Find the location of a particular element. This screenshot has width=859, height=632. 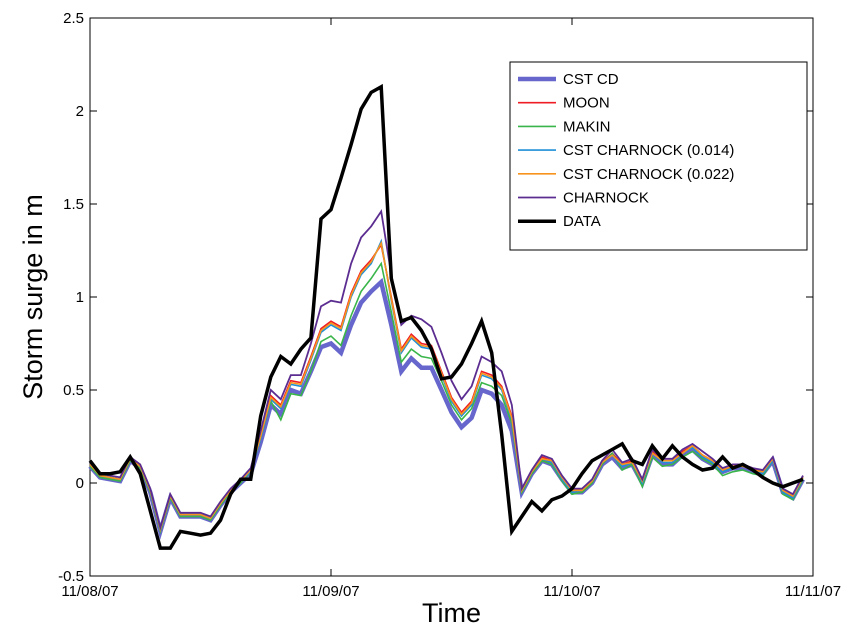

x-axis-title: Time is located at coordinates (451, 613).